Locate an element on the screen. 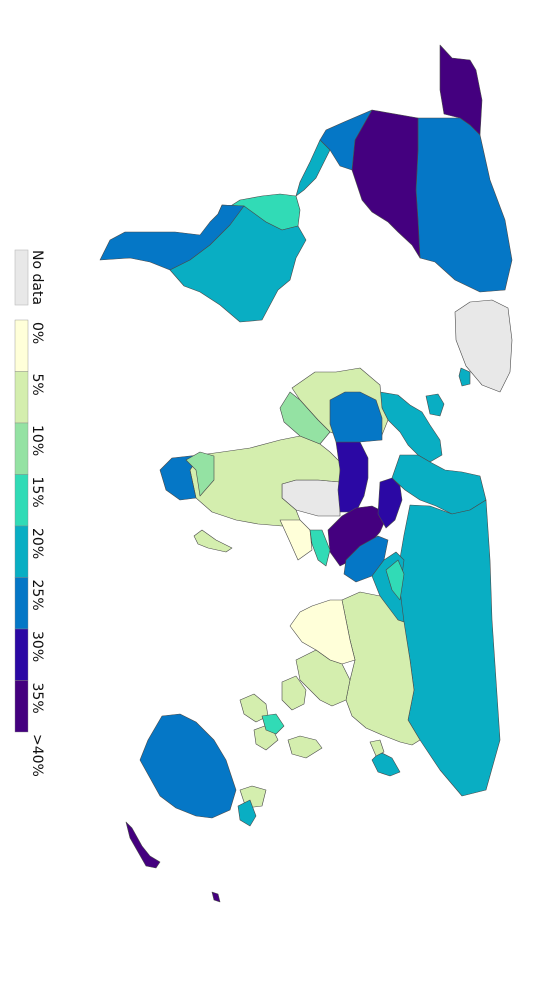 This screenshot has width=542, height=981. region-india is located at coordinates (322, 632).